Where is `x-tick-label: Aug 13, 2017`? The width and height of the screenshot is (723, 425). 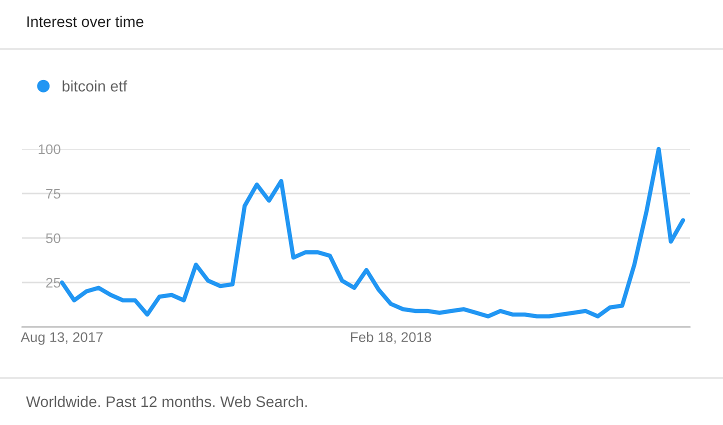
x-tick-label: Aug 13, 2017 is located at coordinates (61, 338).